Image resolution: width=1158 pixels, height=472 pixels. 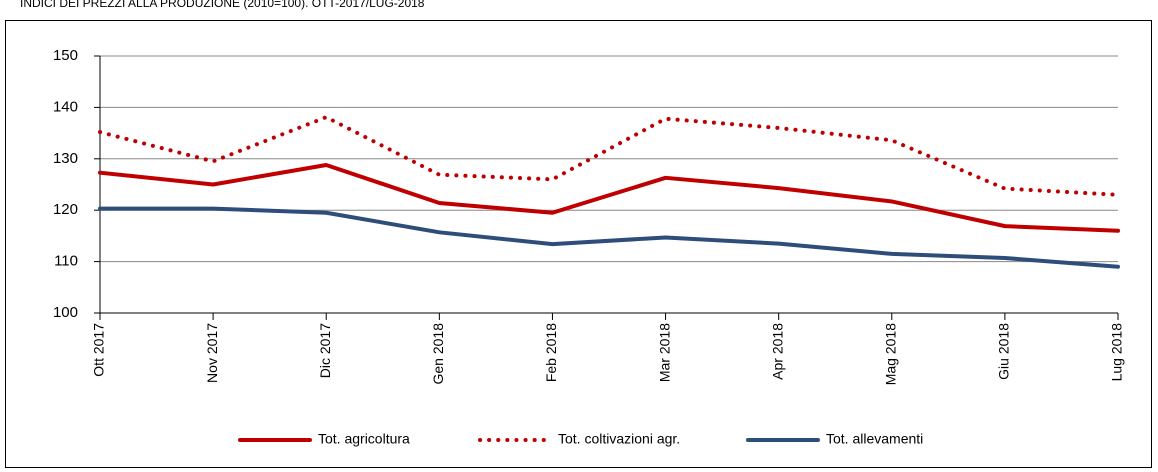 What do you see at coordinates (65, 209) in the screenshot?
I see `y-tick-label: 120` at bounding box center [65, 209].